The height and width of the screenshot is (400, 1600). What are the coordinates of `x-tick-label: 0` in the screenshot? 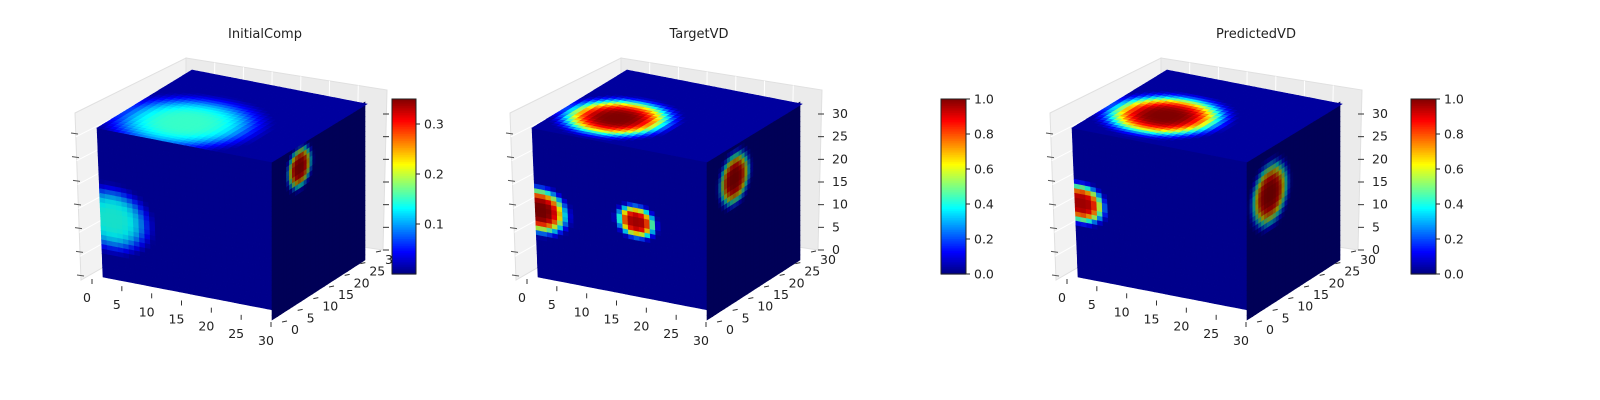 It's located at (87, 297).